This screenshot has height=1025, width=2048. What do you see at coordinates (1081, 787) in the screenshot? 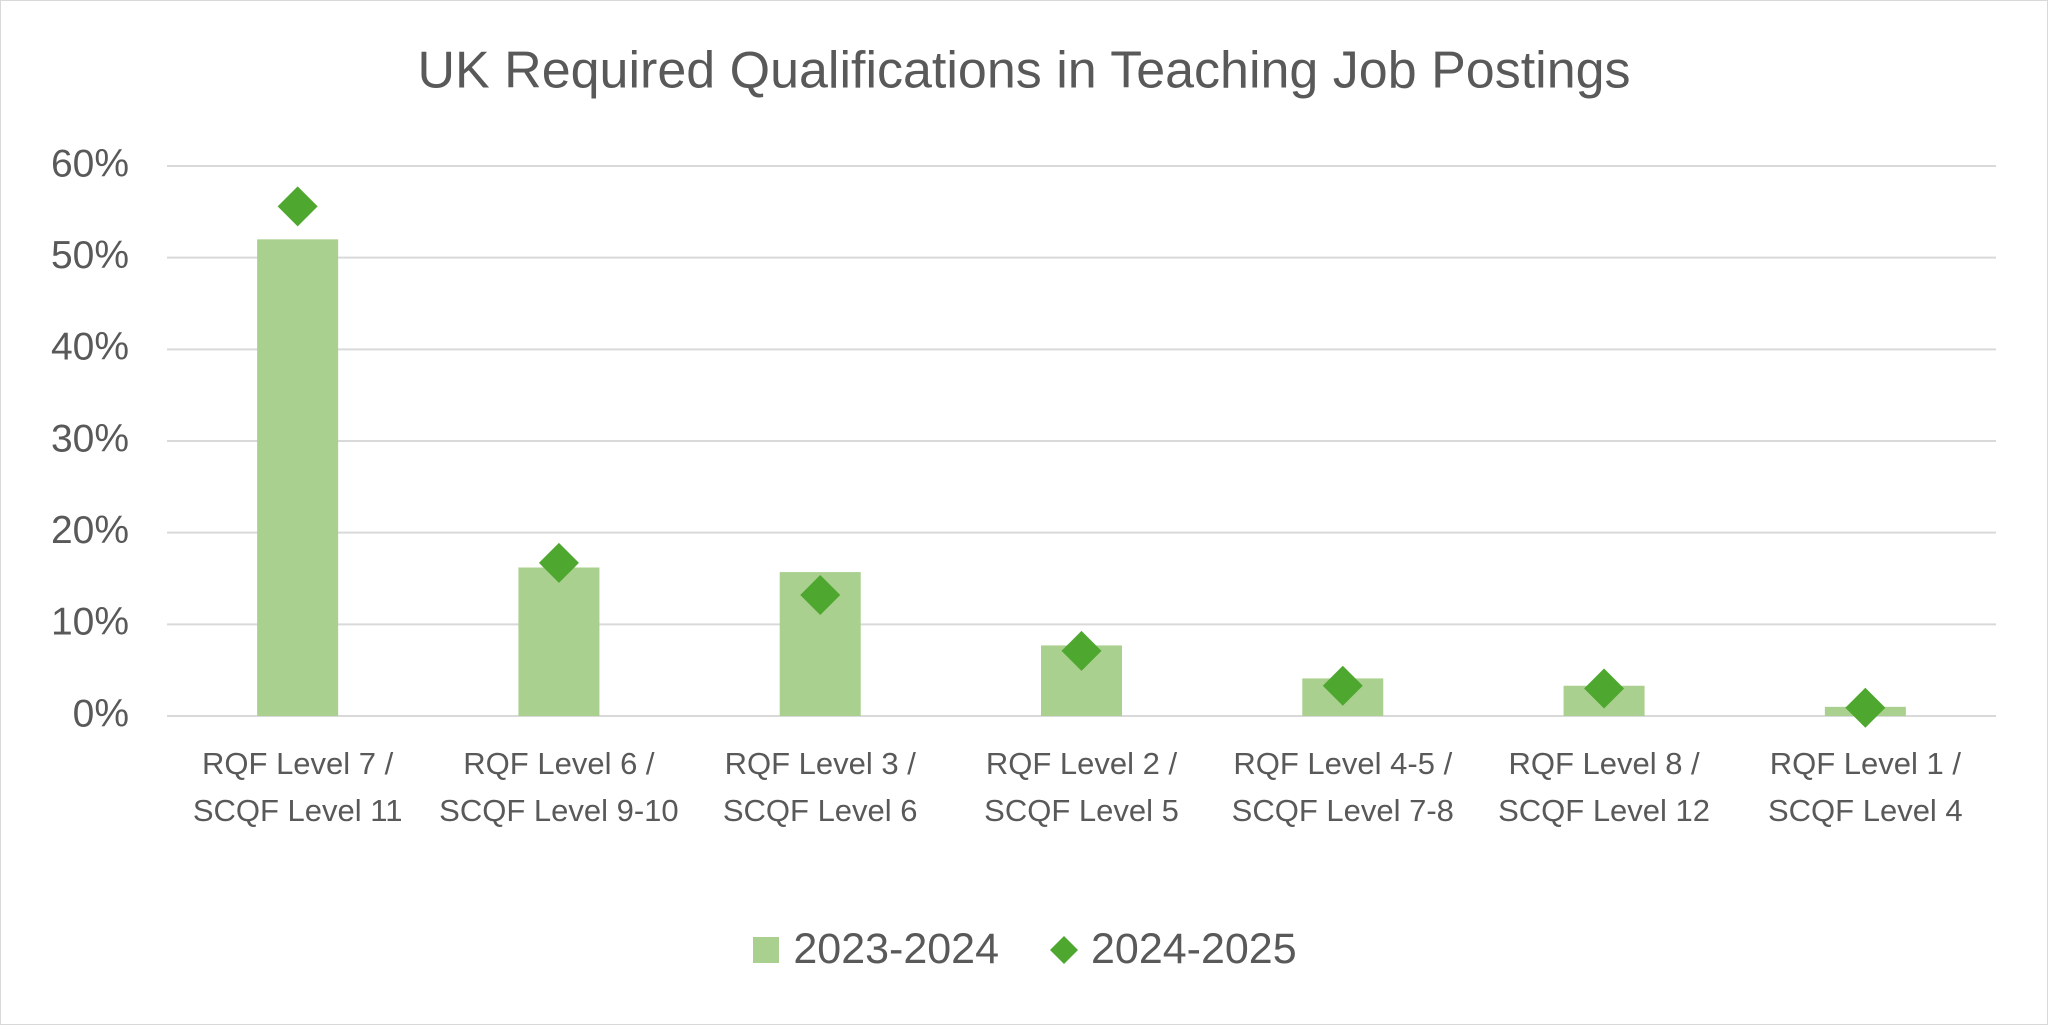
I see `x-tick-label: RQF Level 2 / SCQF Level 5` at bounding box center [1081, 787].